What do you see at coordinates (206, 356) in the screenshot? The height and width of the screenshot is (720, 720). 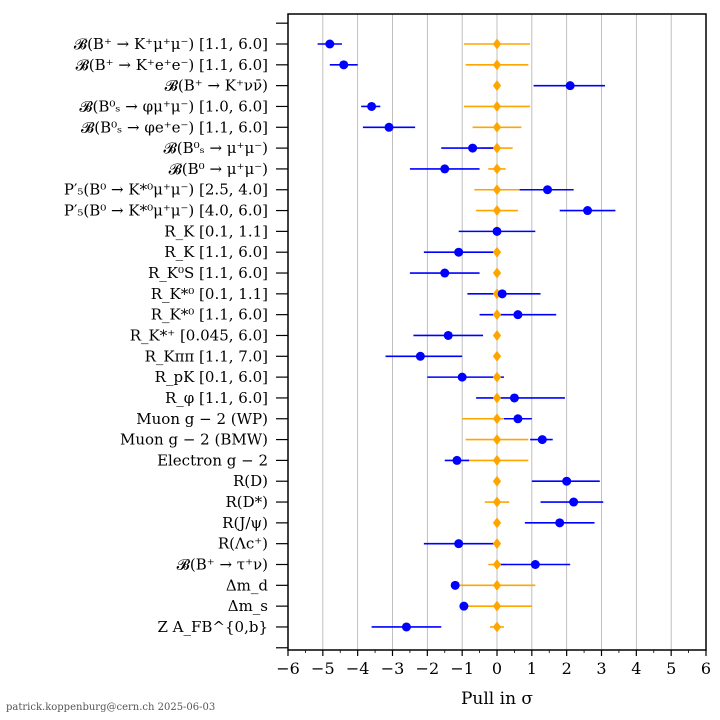 I see `category-label: R_Kππ [1.1, 7.0]` at bounding box center [206, 356].